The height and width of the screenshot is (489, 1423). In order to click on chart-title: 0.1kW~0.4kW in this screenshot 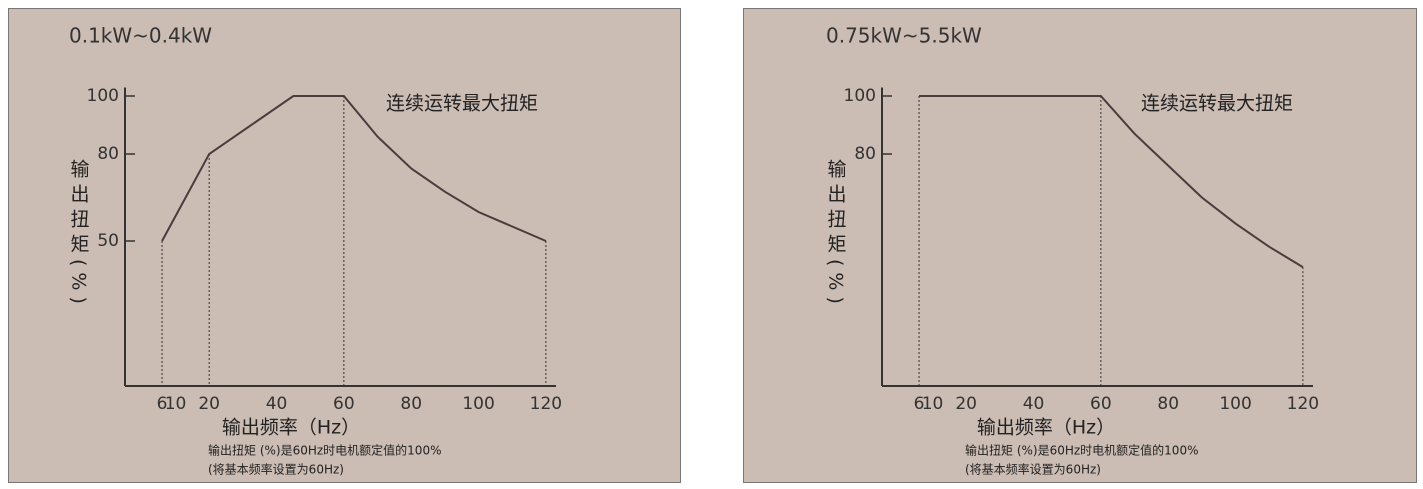, I will do `click(140, 36)`.